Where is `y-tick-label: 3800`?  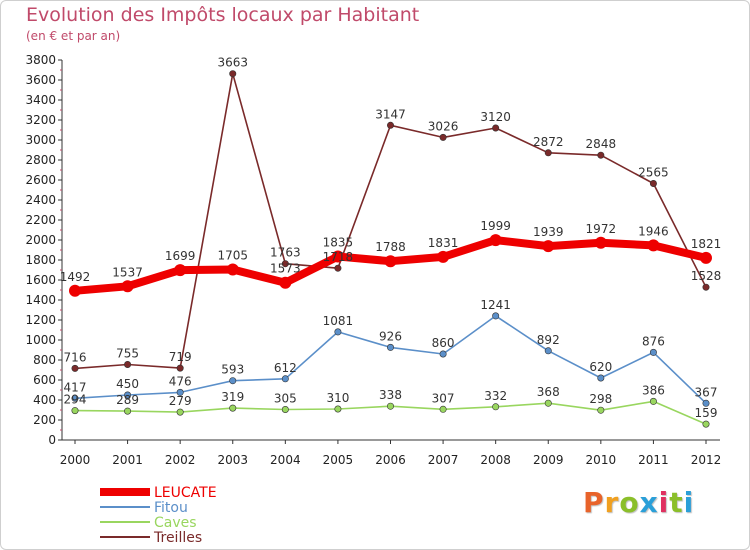 y-tick-label: 3800 is located at coordinates (40, 60).